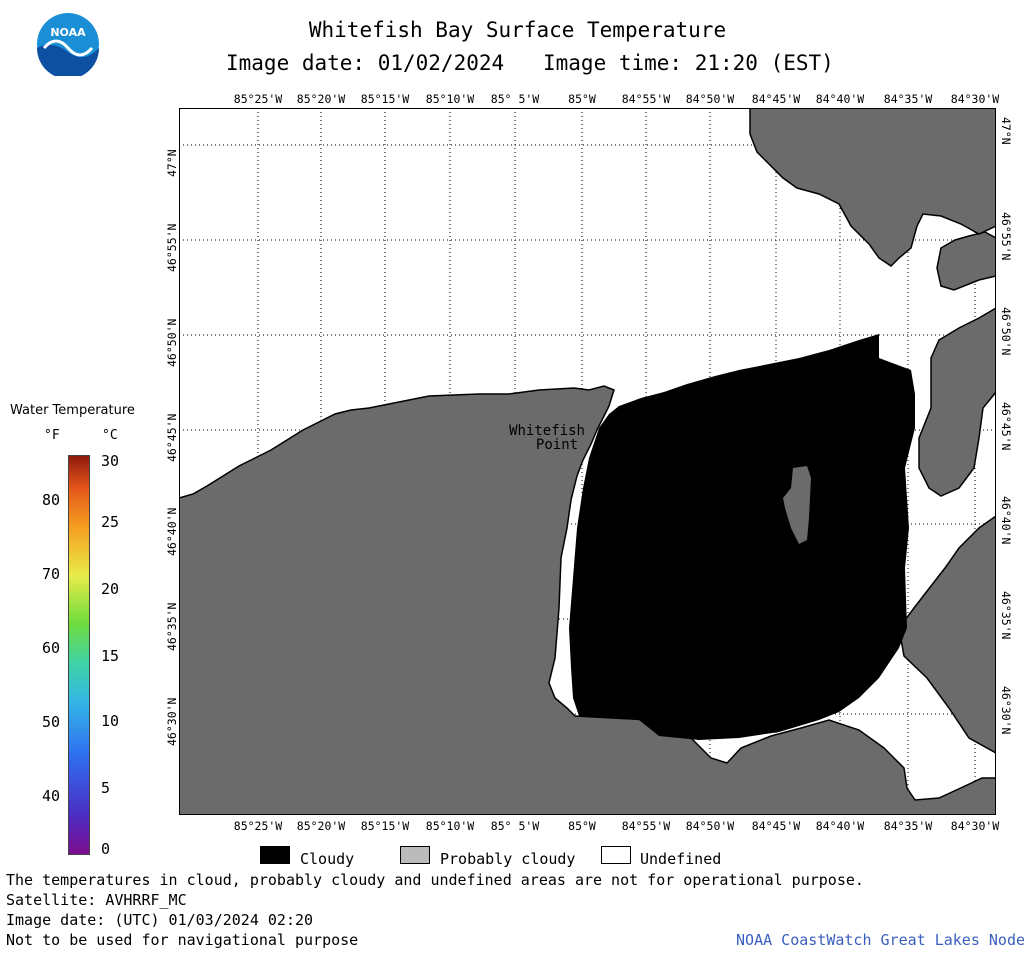 This screenshot has height=956, width=1035. What do you see at coordinates (582, 99) in the screenshot?
I see `longitude-label-top: 85°W` at bounding box center [582, 99].